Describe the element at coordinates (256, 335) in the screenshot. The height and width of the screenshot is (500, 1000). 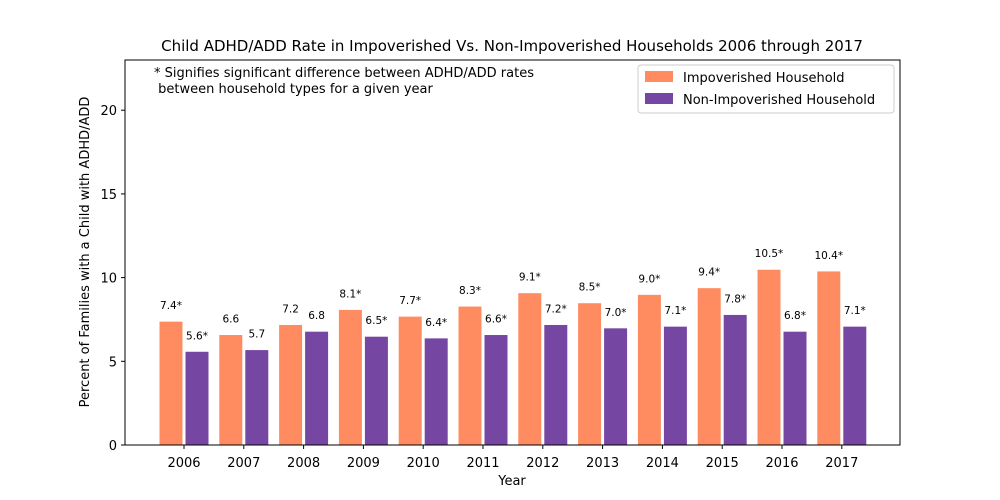
I see `data-label-non-impoverished-2007: 5.7` at that location.